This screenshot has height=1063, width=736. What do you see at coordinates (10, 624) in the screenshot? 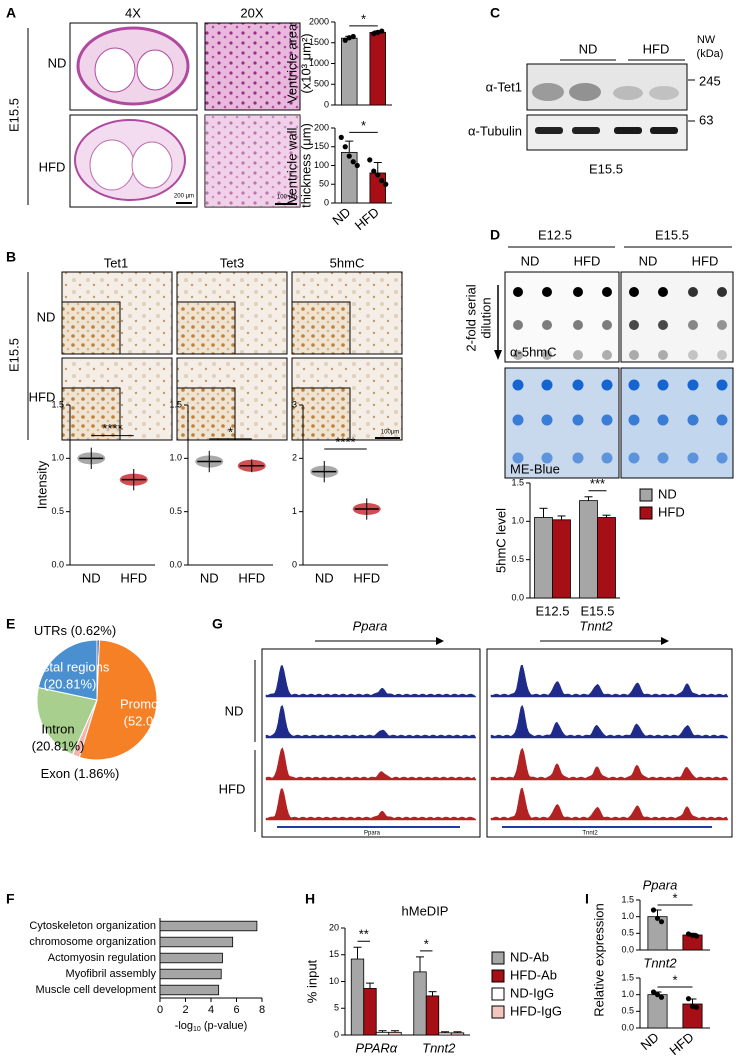
I see `panel-letter: E` at bounding box center [10, 624].